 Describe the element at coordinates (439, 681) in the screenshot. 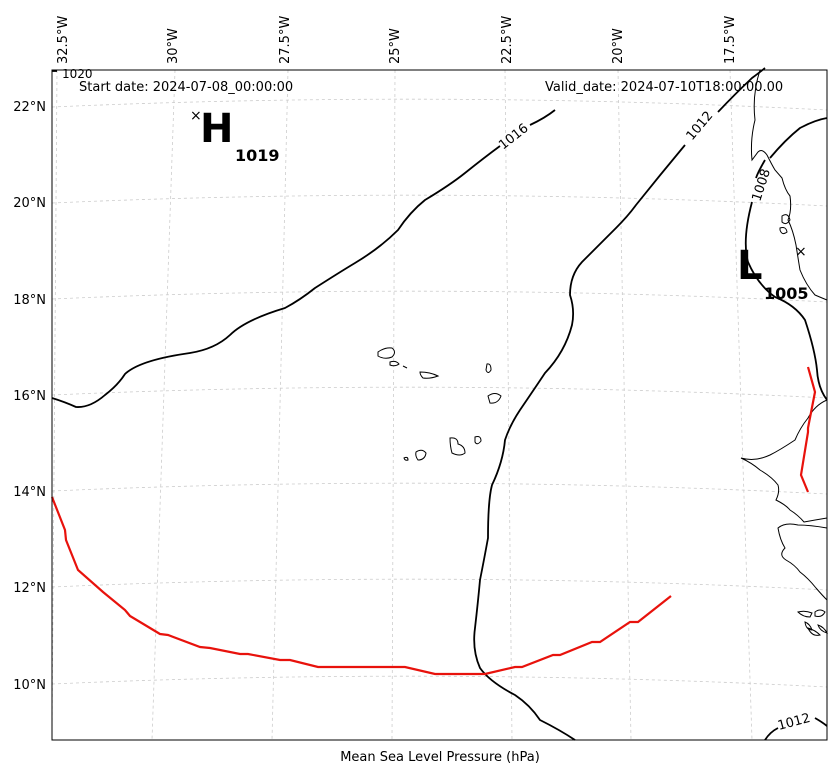

I see `parallel-10n` at that location.